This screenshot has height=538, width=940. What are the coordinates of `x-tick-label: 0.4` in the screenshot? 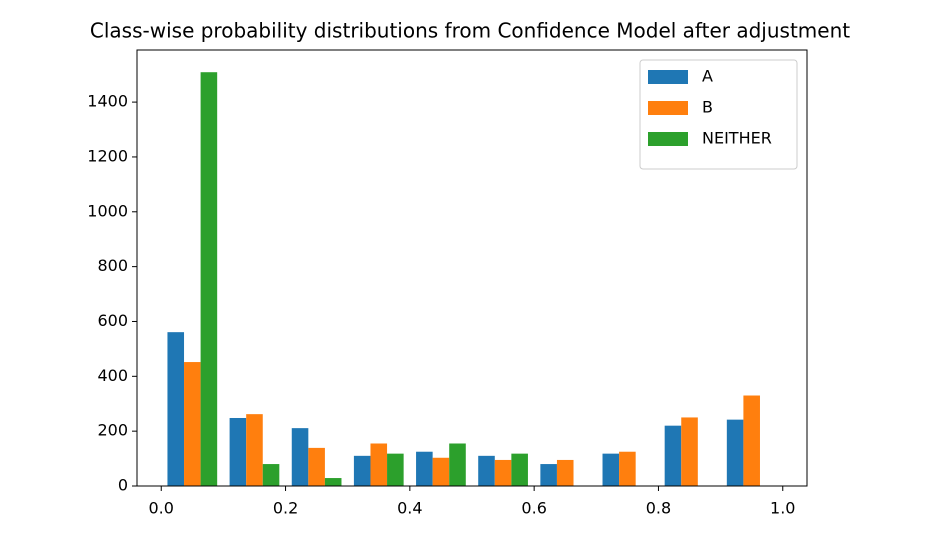 It's located at (409, 508).